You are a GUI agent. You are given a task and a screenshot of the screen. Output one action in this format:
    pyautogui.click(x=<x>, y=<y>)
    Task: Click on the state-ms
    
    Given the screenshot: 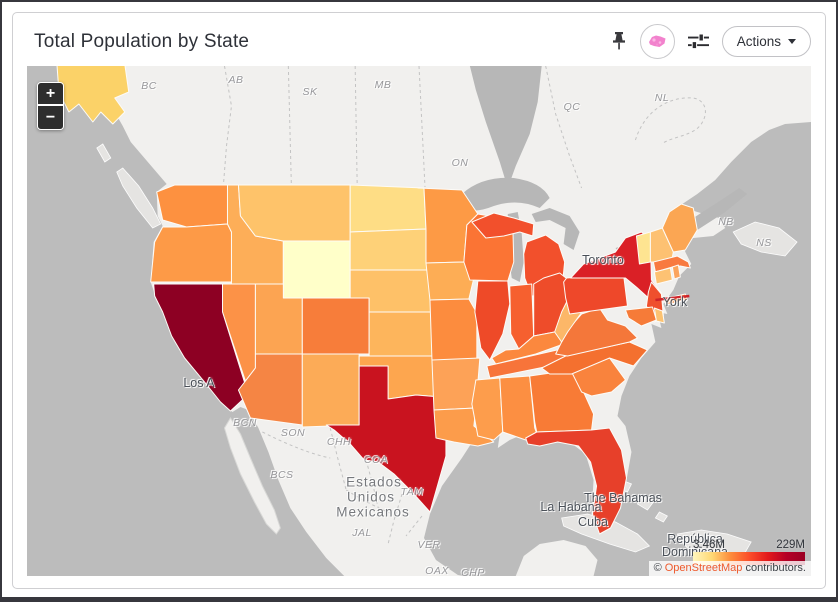 What is the action you would take?
    pyautogui.click(x=487, y=409)
    